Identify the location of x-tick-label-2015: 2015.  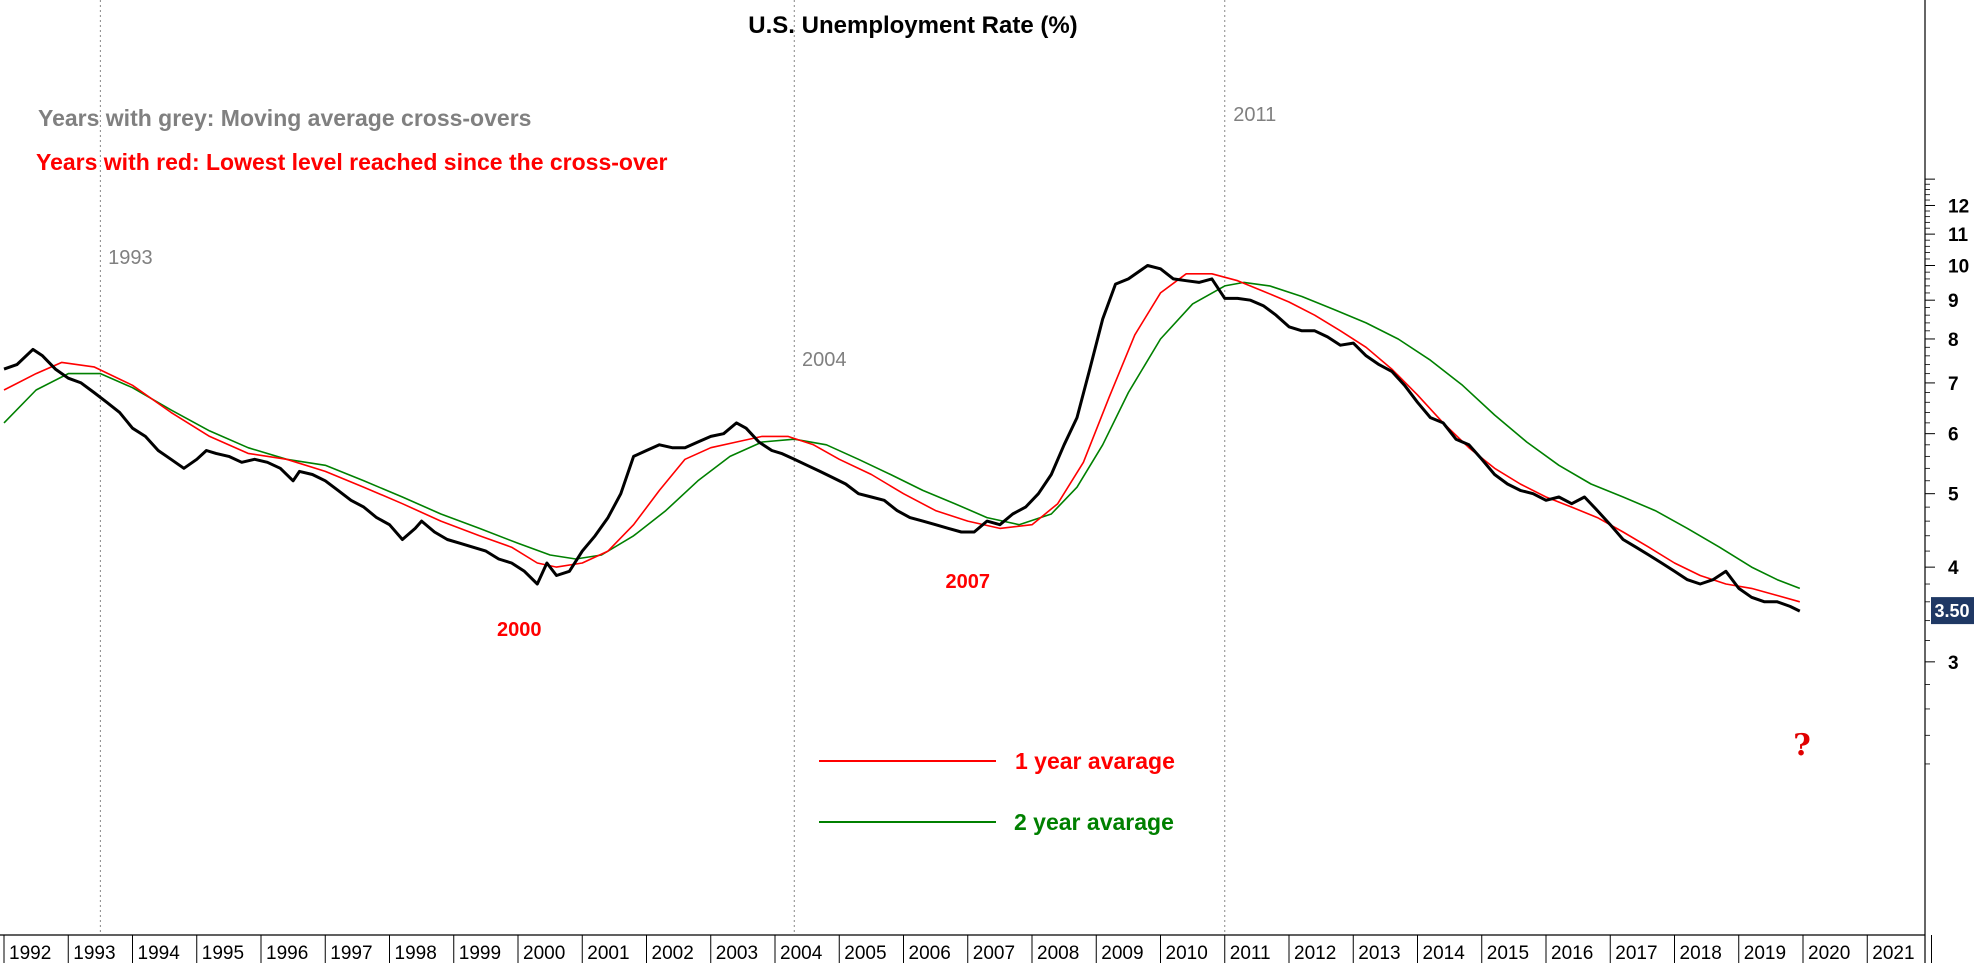
(1508, 953).